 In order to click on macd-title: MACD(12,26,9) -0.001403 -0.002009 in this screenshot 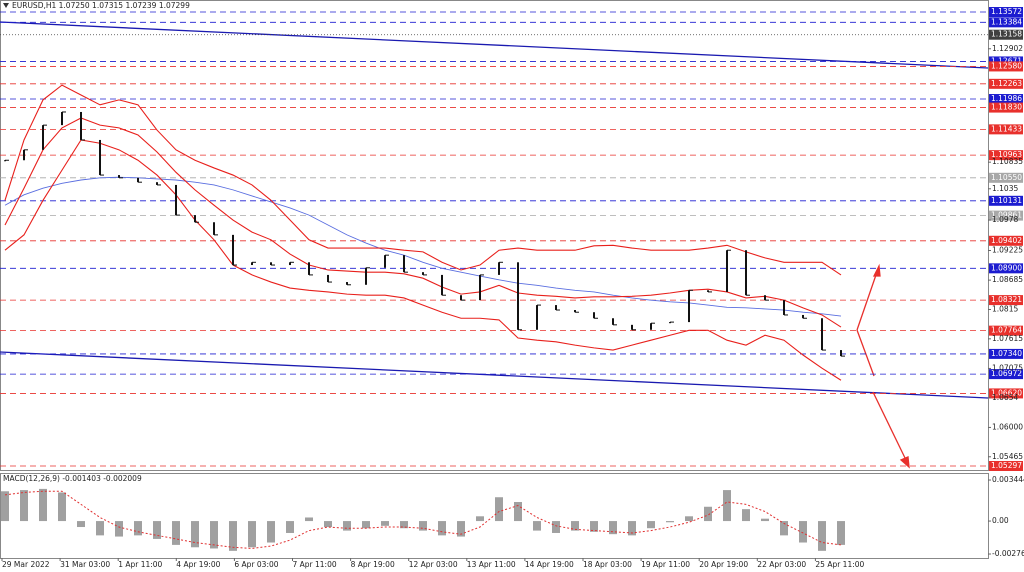, I will do `click(72, 478)`.